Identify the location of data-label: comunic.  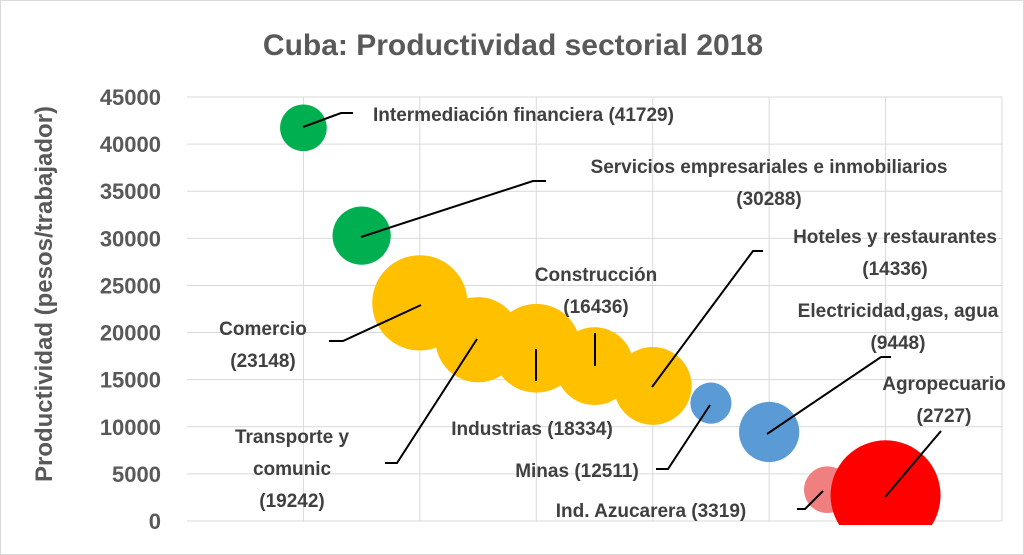
(292, 469).